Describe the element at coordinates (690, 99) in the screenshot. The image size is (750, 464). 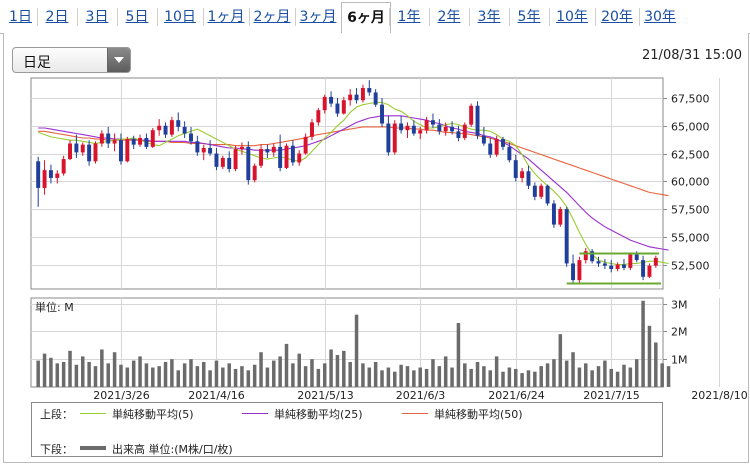
I see `price-tick-label: 67,500` at that location.